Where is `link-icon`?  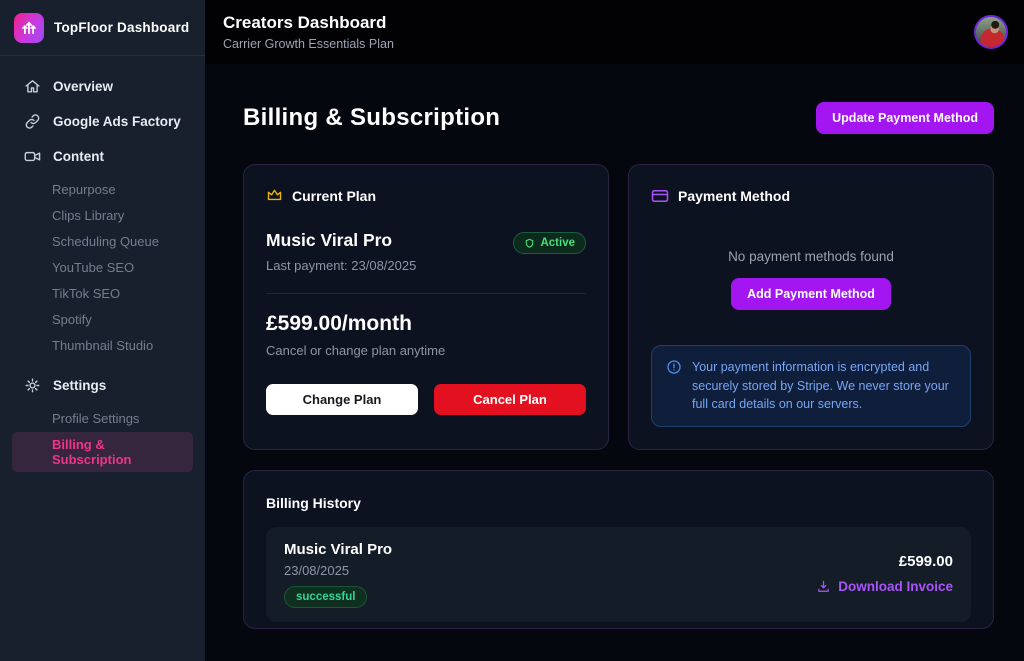
link-icon is located at coordinates (32, 121).